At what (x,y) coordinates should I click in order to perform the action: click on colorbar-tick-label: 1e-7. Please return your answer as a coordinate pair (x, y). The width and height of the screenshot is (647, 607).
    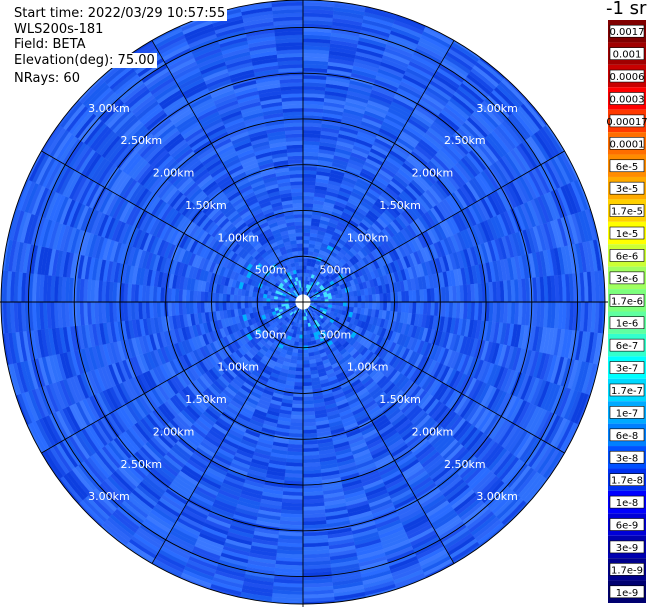
    Looking at the image, I should click on (627, 413).